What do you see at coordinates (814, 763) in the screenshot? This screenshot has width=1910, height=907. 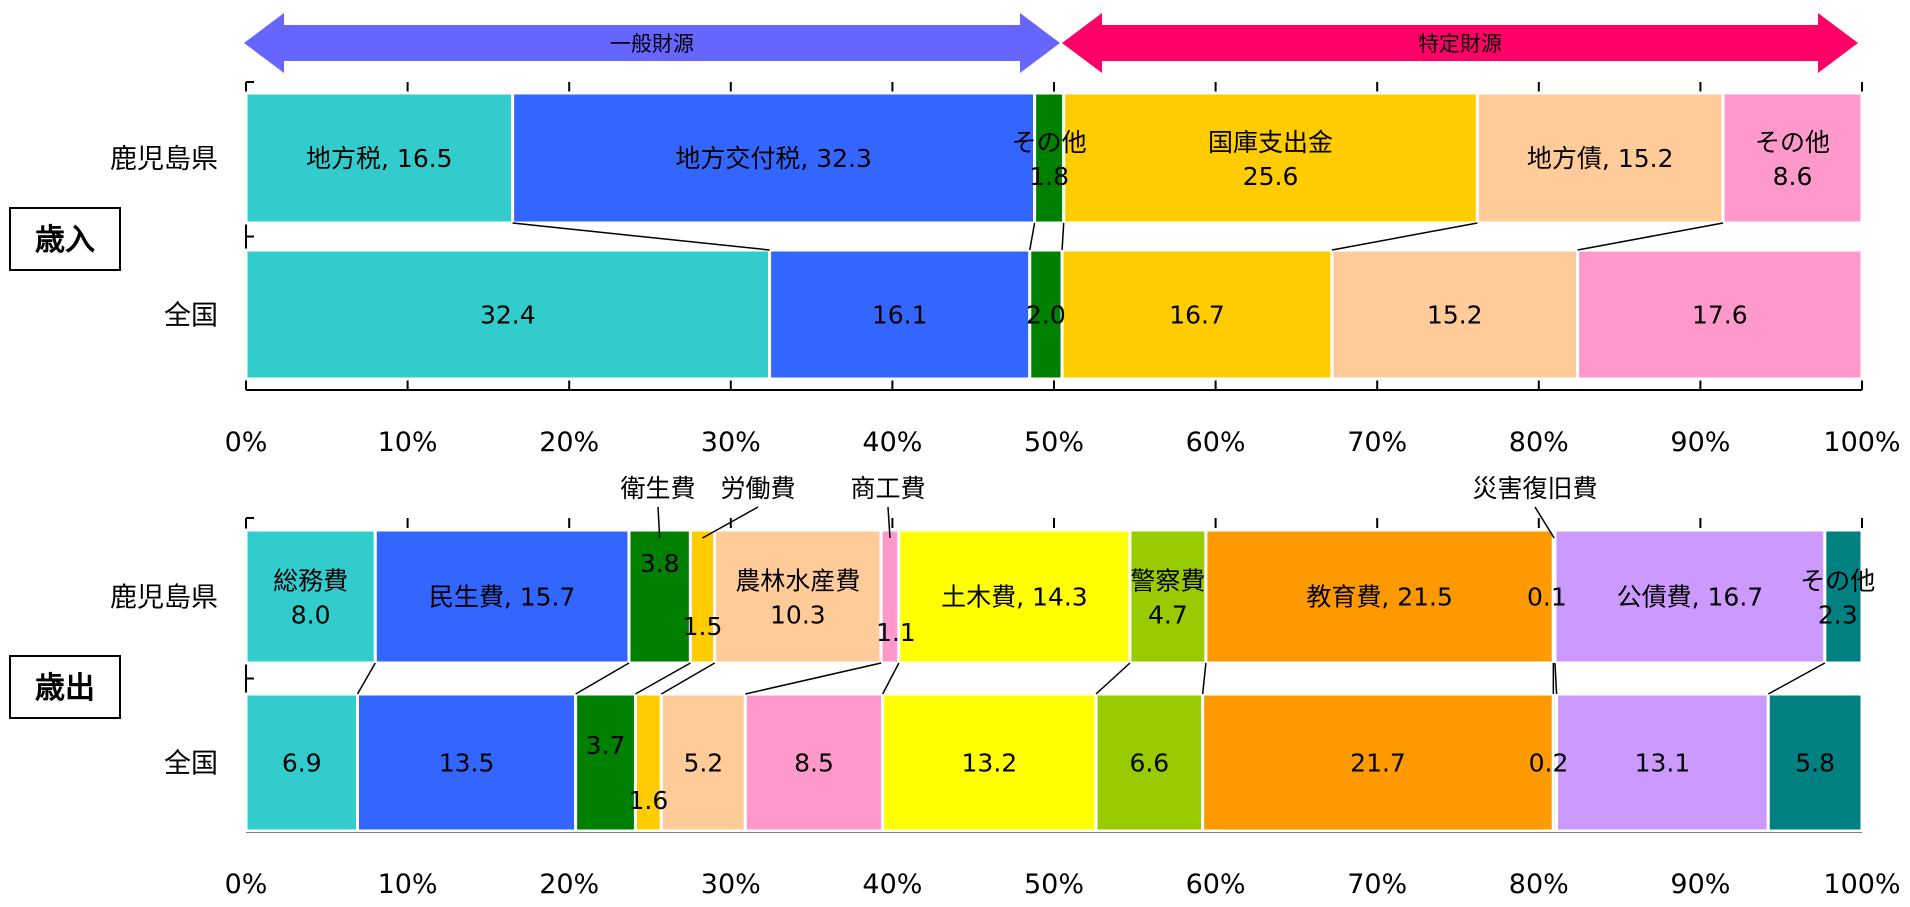 I see `data-label: 8.5` at bounding box center [814, 763].